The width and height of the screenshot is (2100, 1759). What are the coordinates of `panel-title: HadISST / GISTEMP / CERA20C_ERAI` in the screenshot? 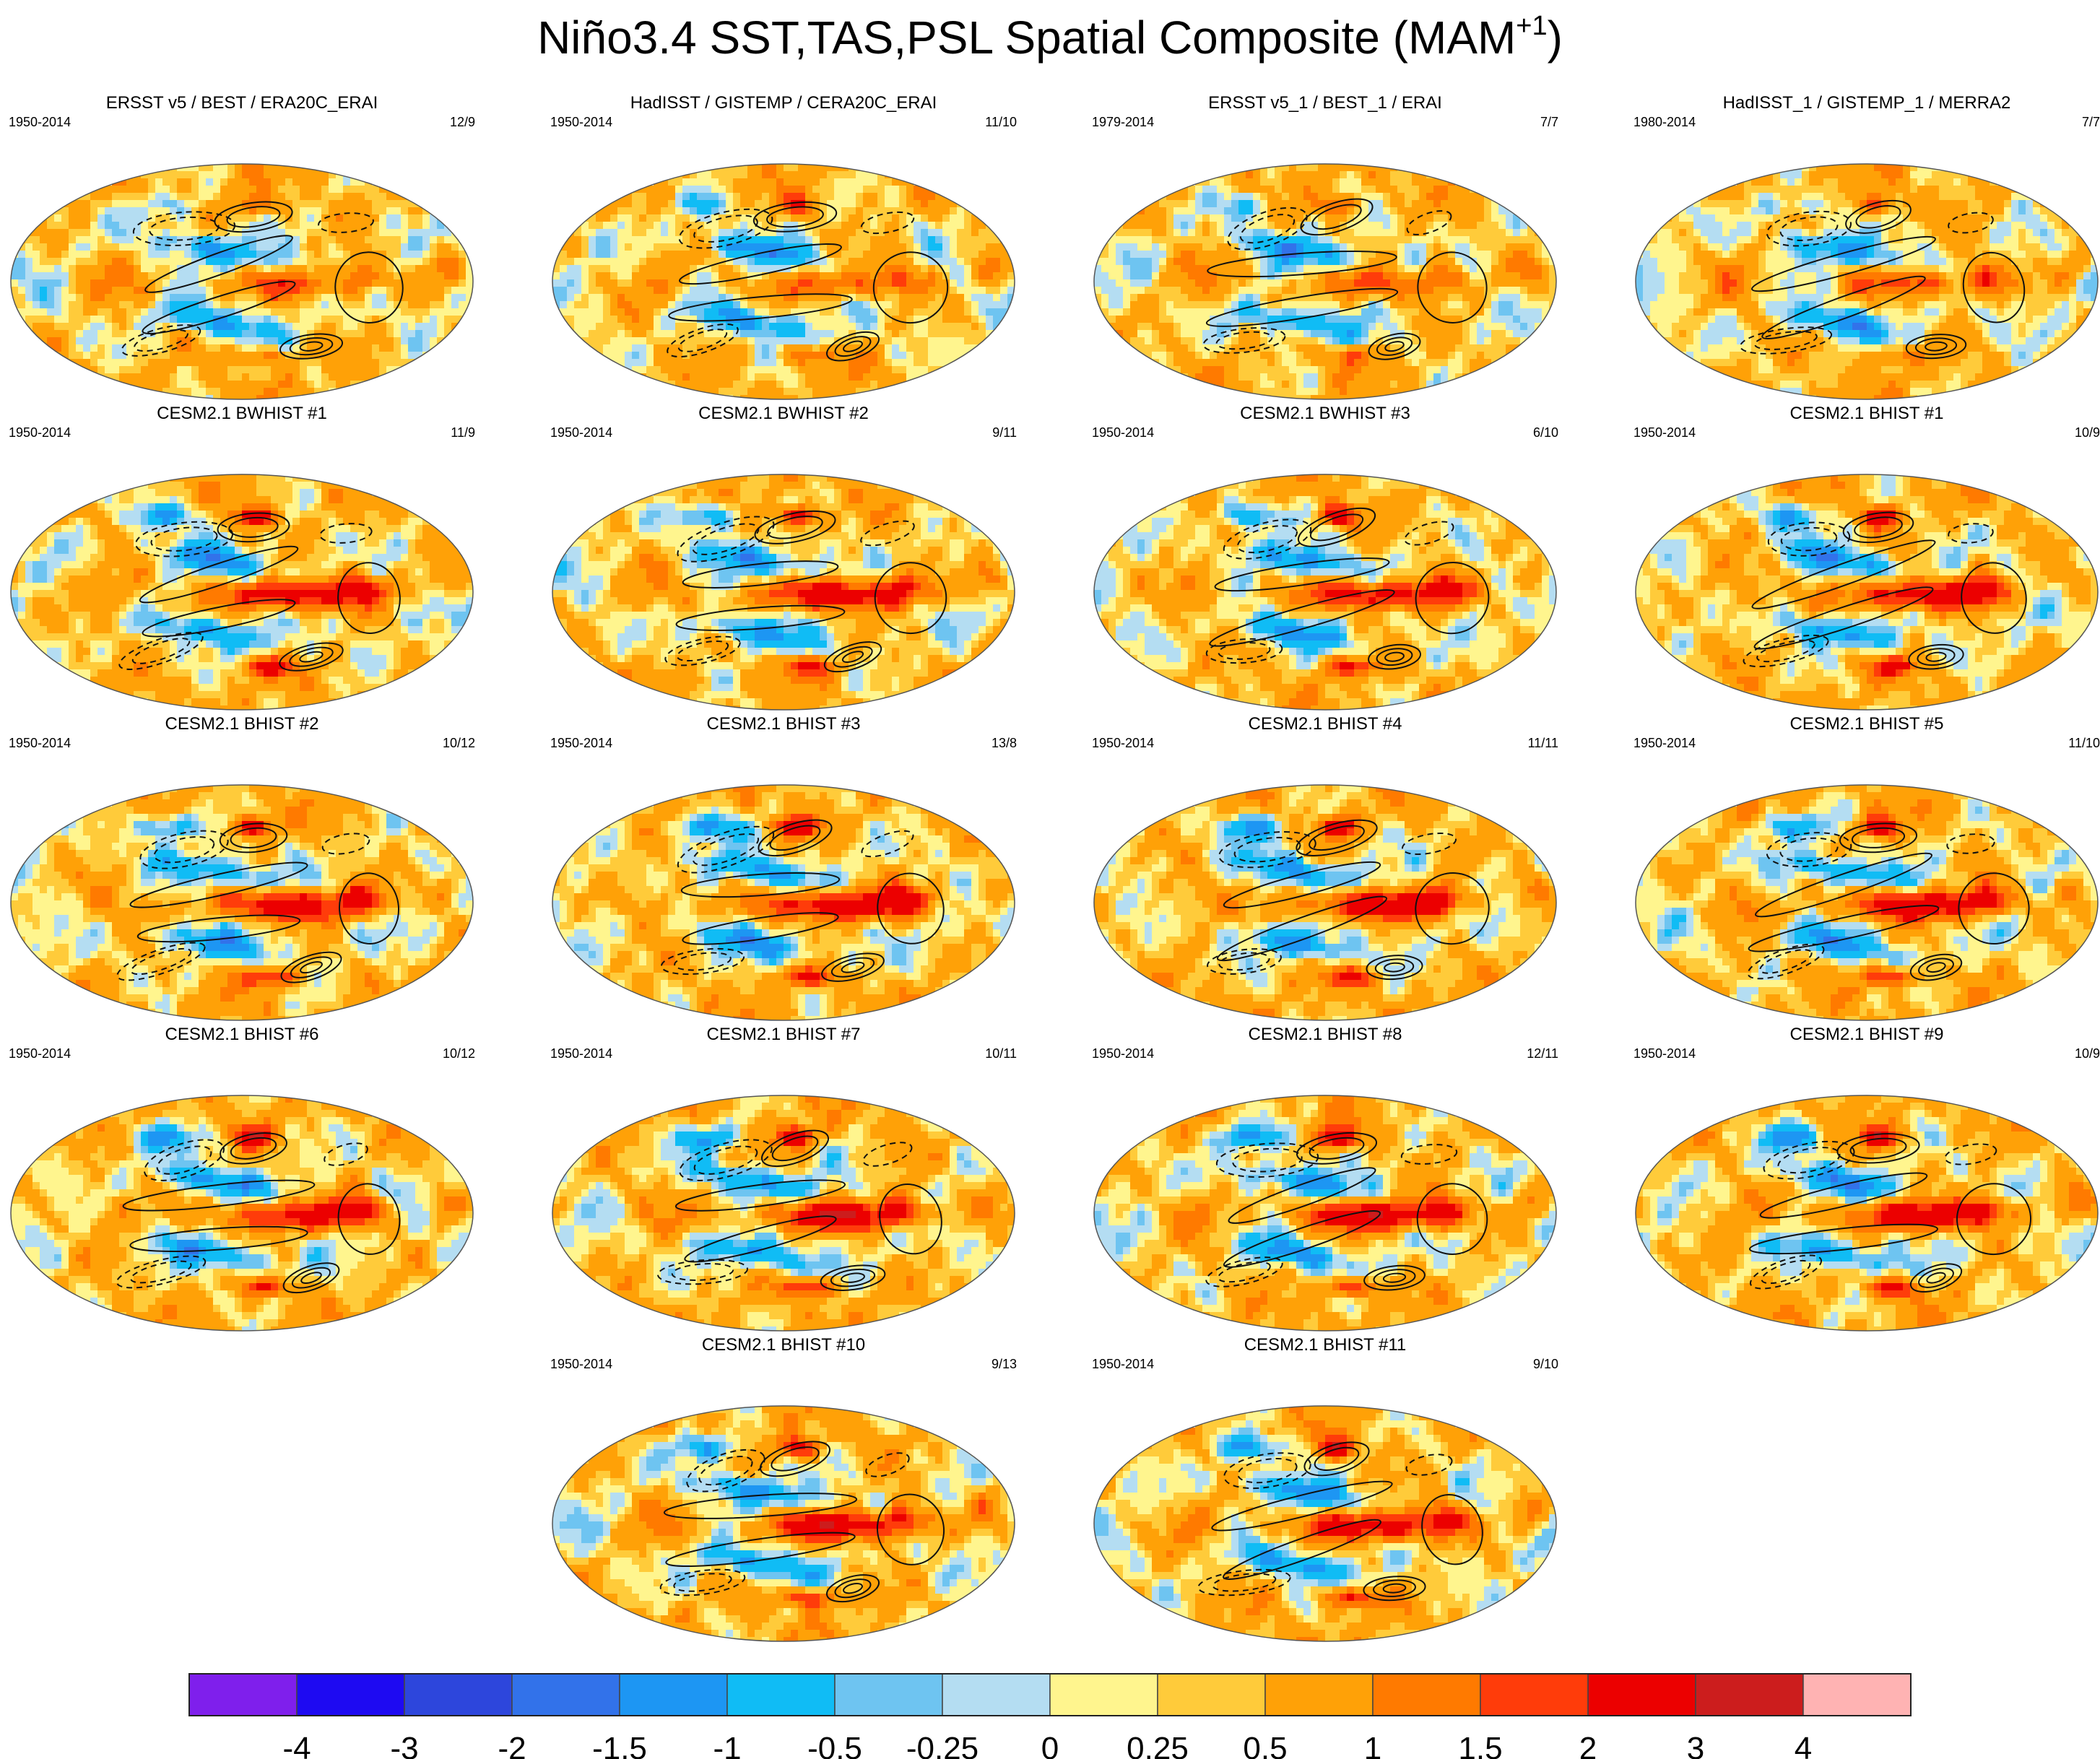 It's located at (784, 103).